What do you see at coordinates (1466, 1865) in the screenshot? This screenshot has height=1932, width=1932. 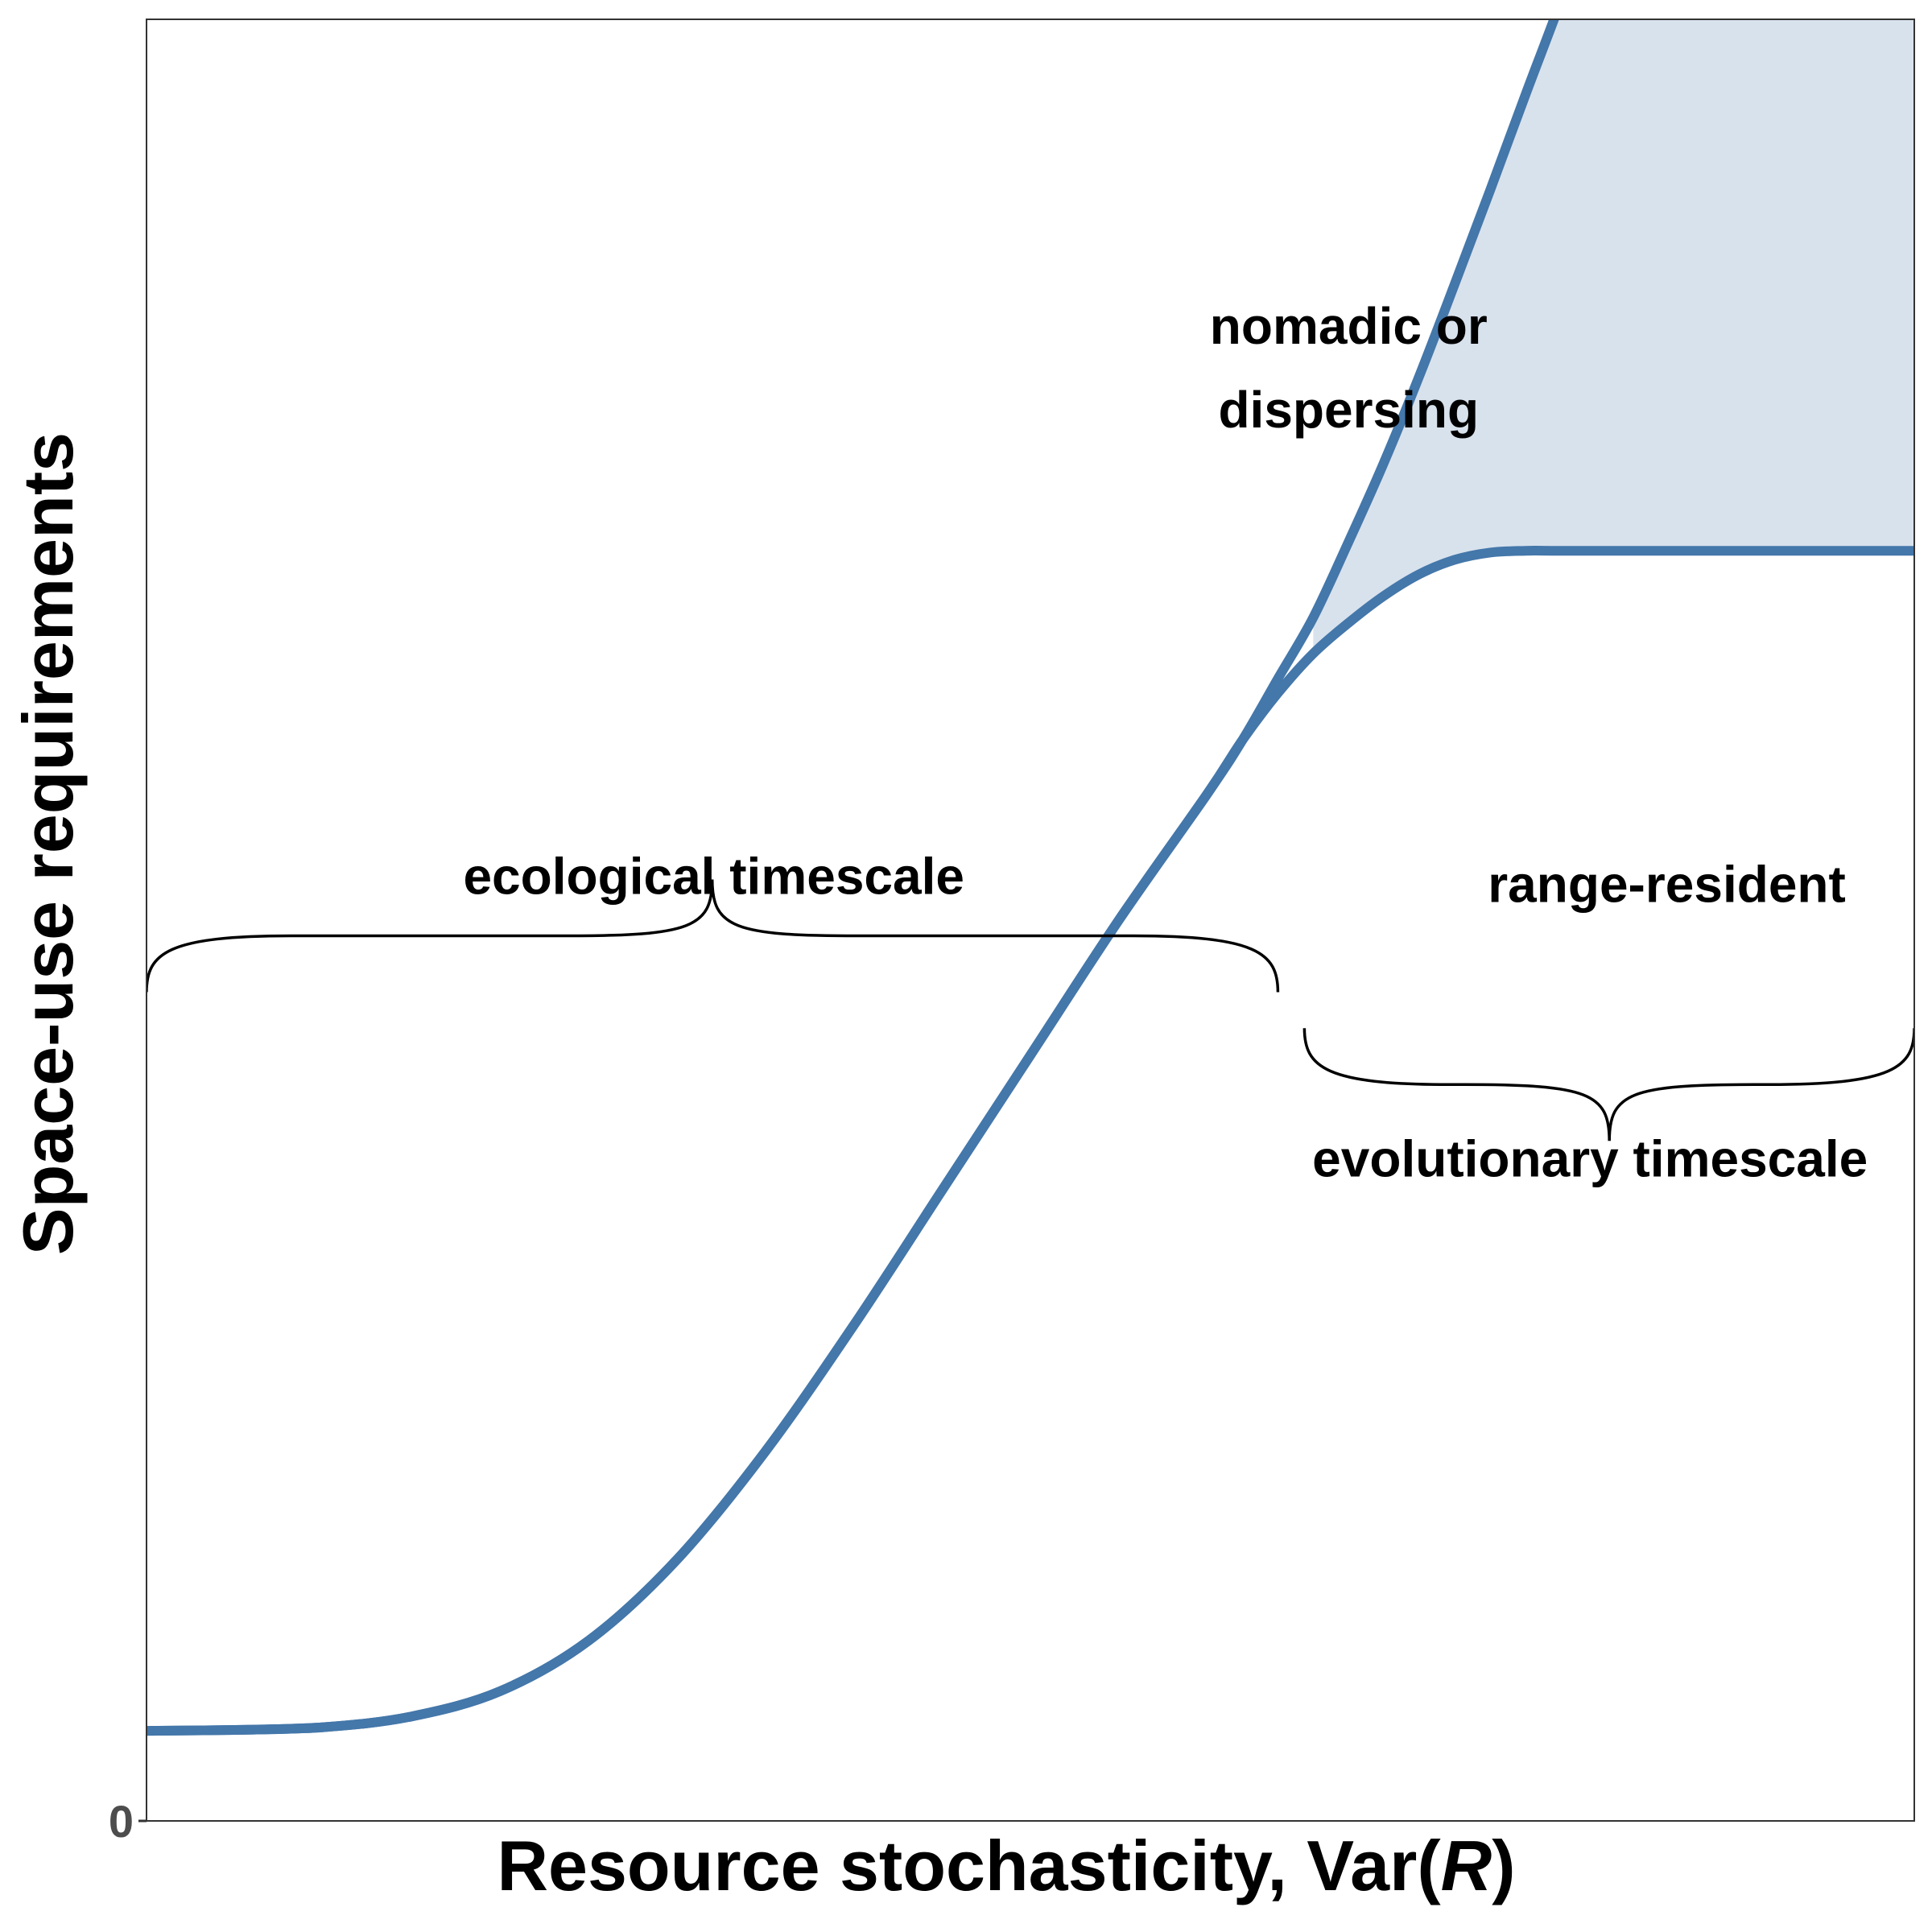 I see `x-axis-title-variable: R` at bounding box center [1466, 1865].